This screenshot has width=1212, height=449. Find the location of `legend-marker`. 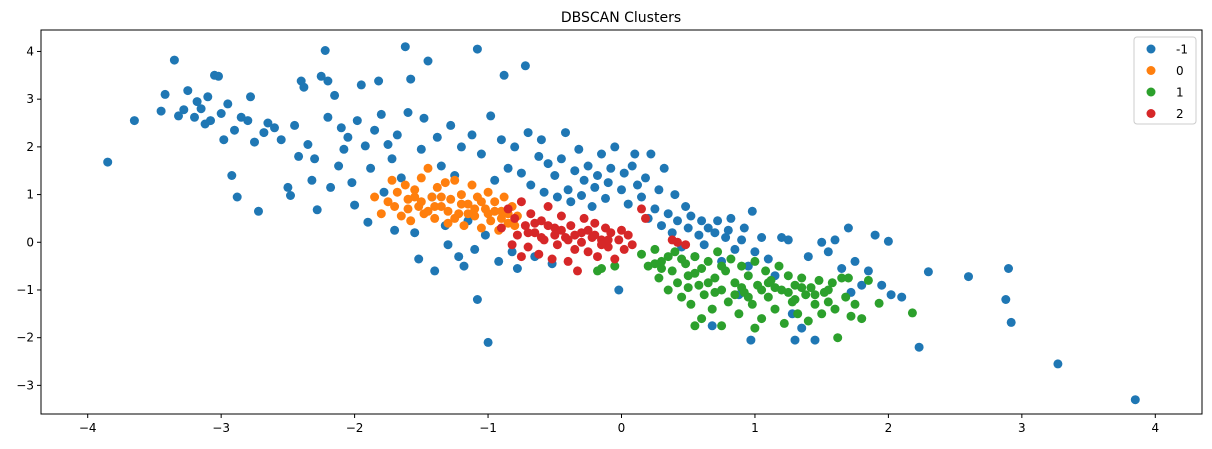

legend-marker is located at coordinates (1151, 92).